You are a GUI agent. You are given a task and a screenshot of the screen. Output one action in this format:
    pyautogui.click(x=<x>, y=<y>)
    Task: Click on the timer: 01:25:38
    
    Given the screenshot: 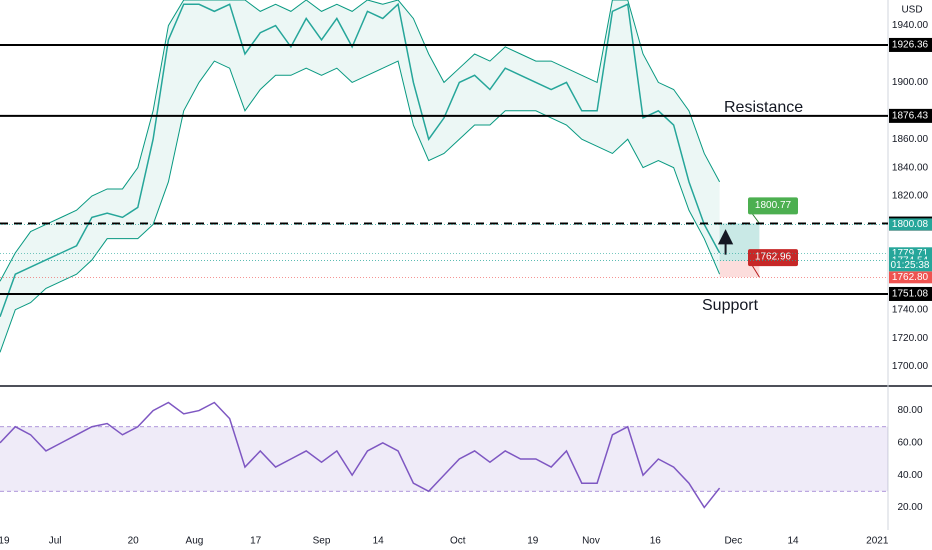 What is the action you would take?
    pyautogui.click(x=910, y=265)
    